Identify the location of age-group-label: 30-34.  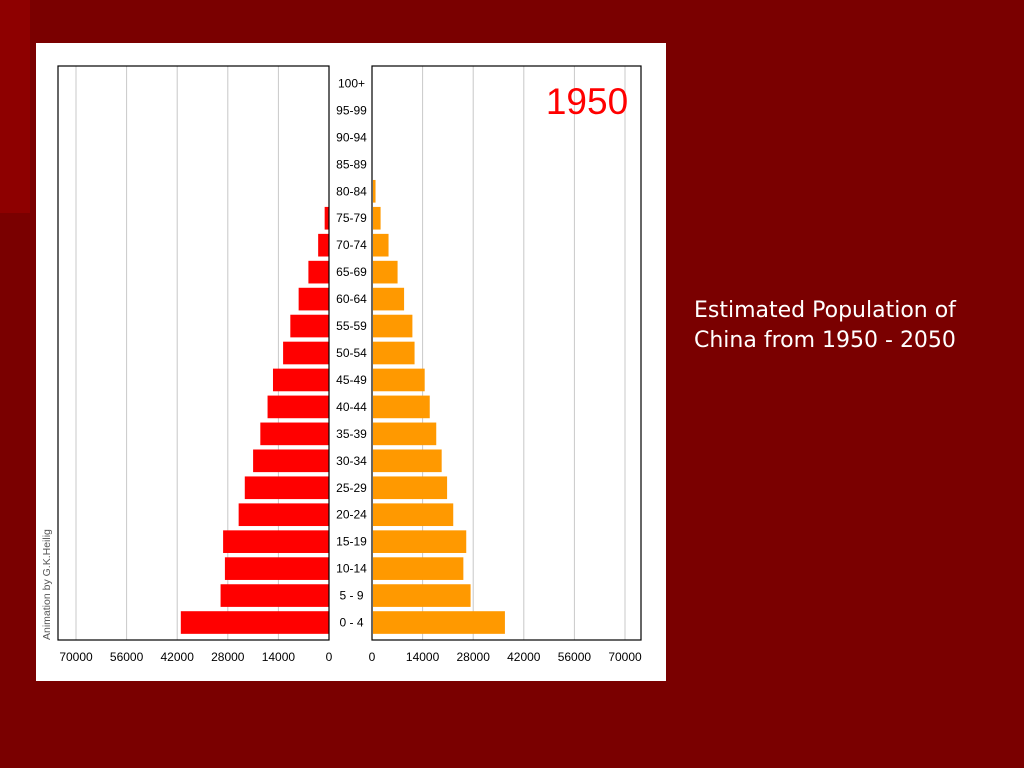
(351, 461).